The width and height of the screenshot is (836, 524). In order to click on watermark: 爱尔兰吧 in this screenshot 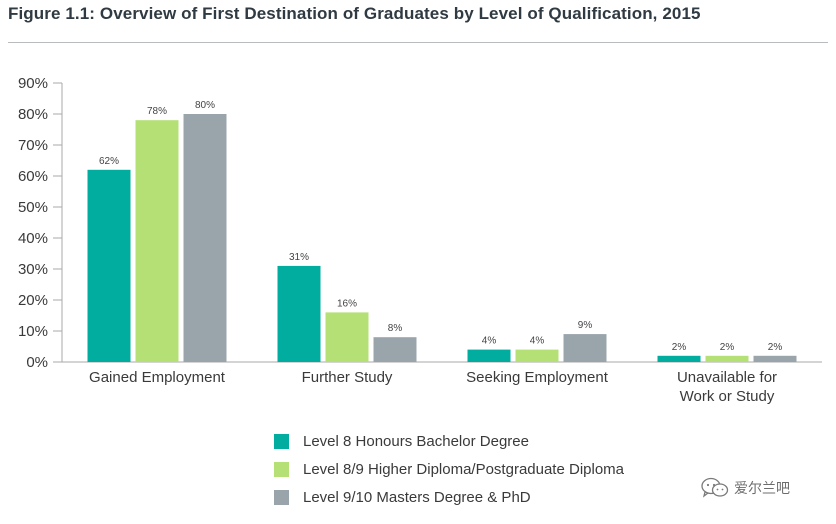, I will do `click(745, 488)`.